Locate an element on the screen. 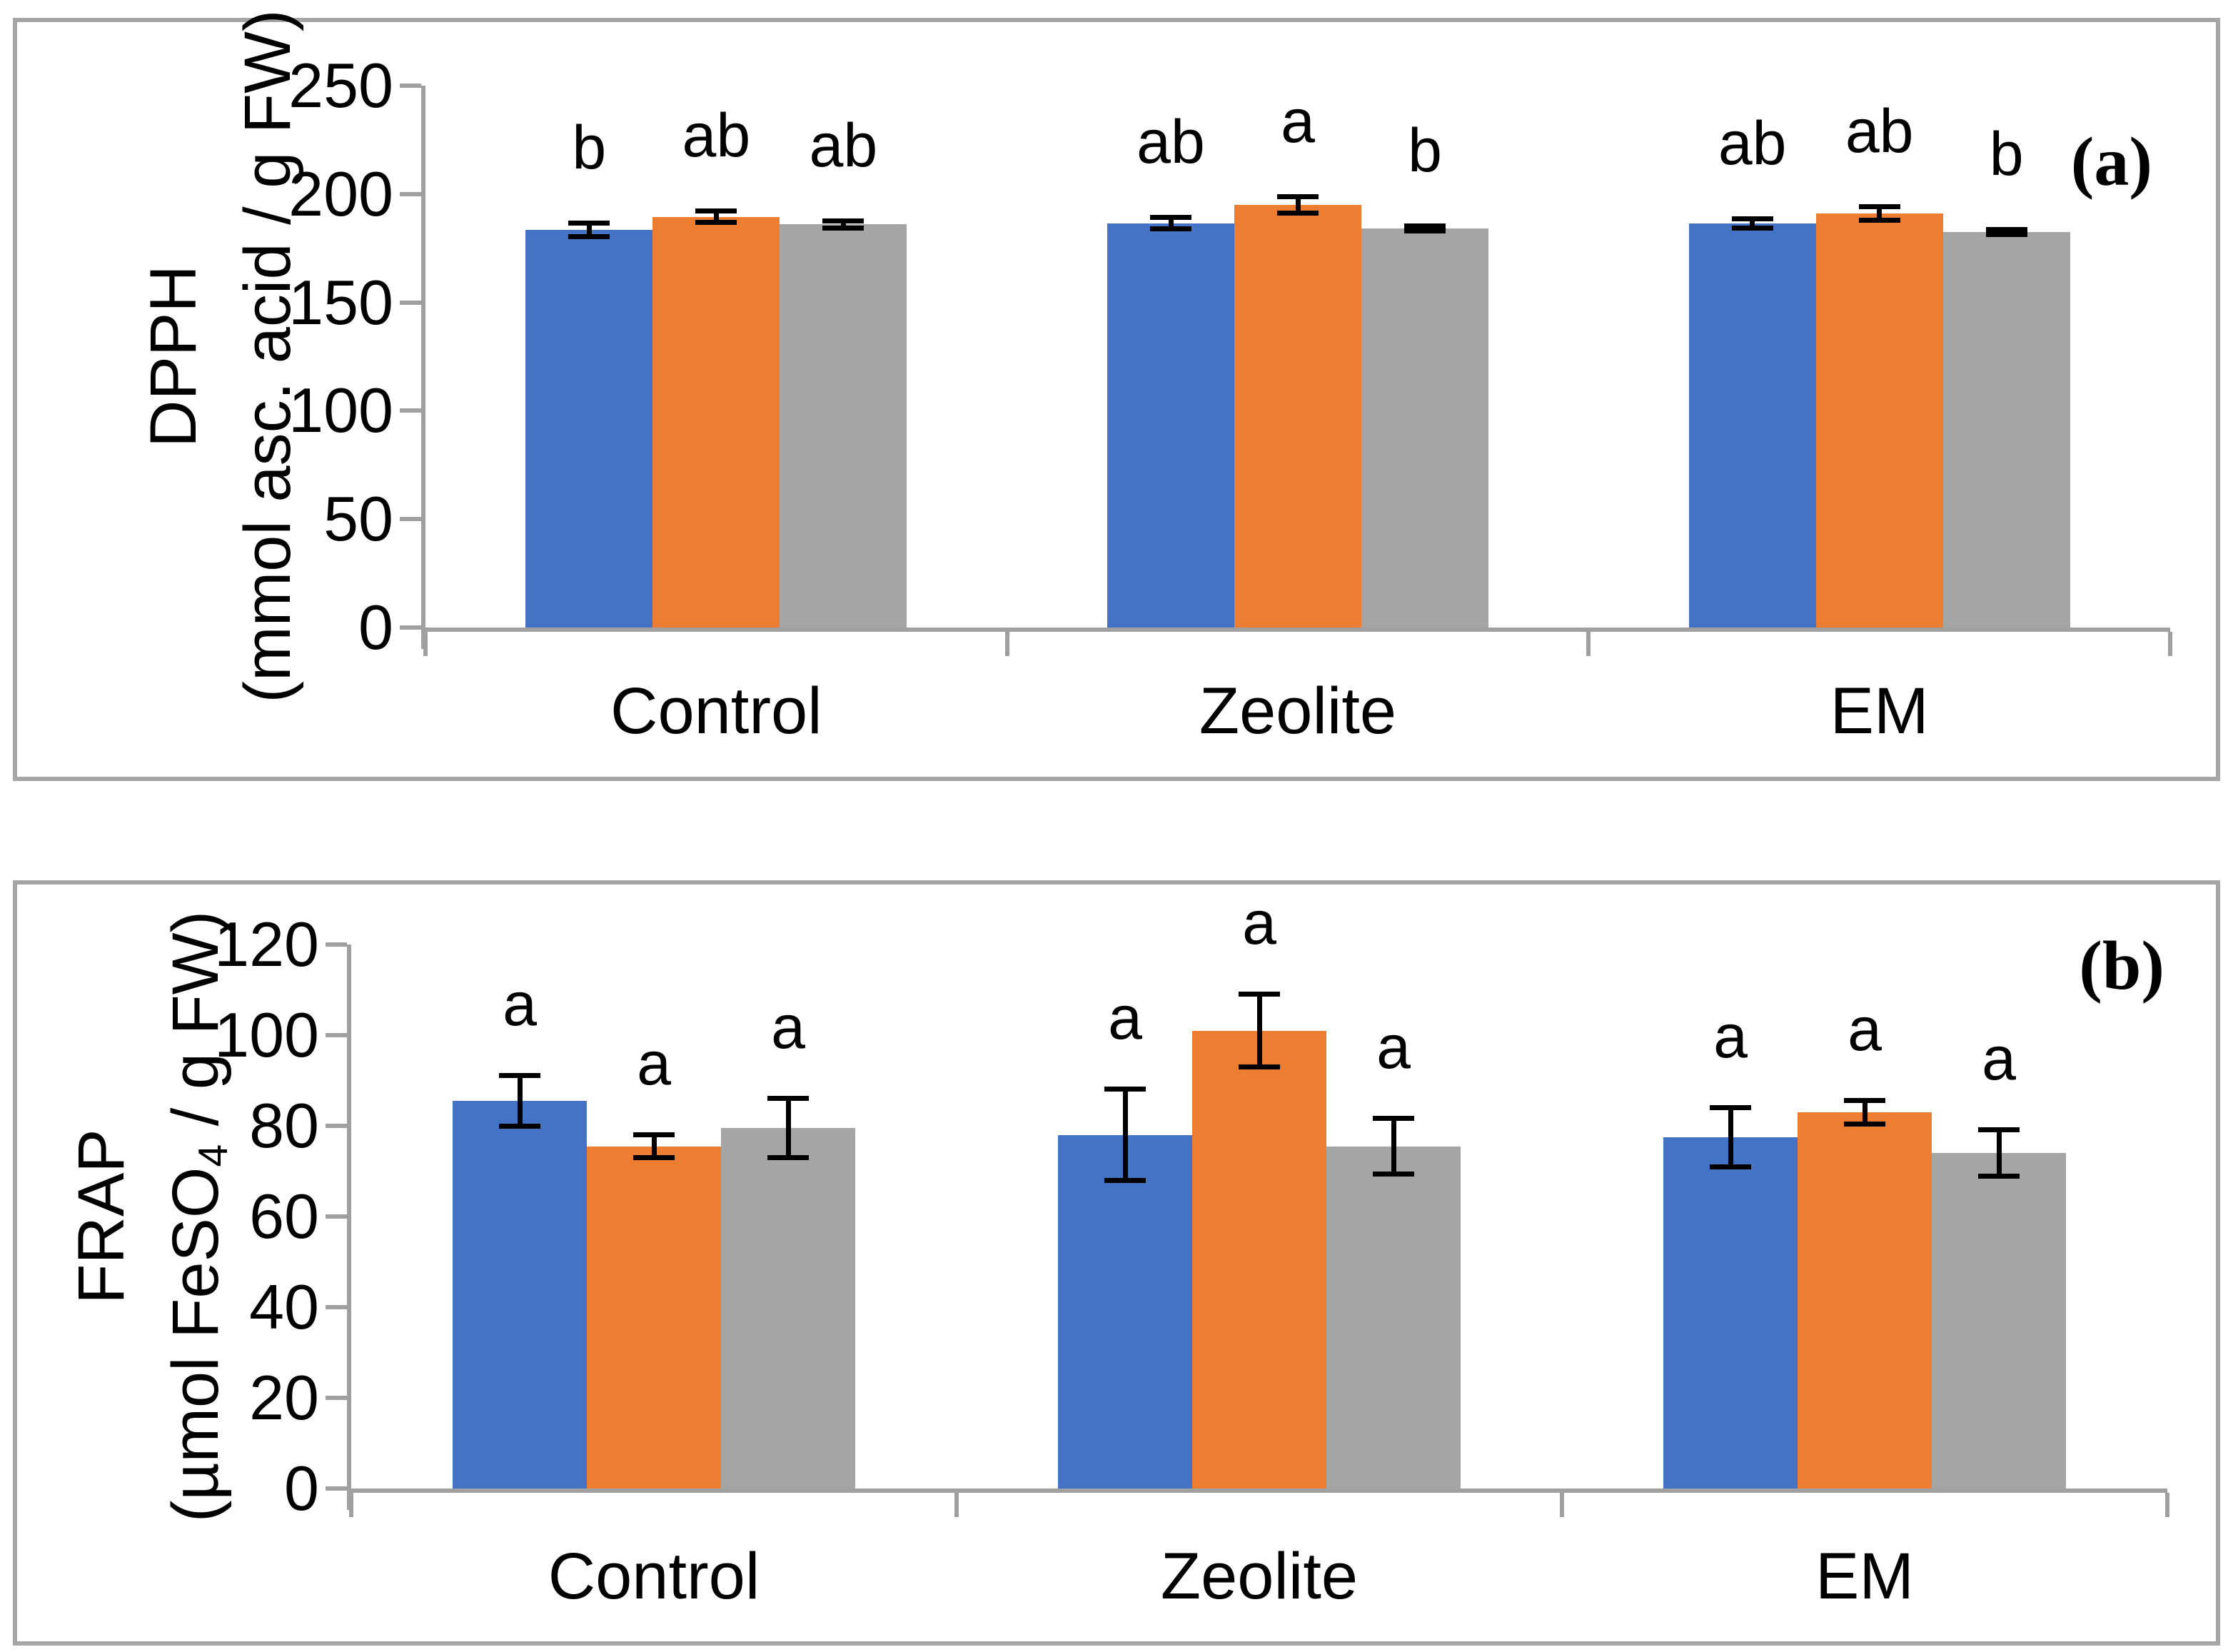 The image size is (2238, 1652). significance-letter-em-gray: a is located at coordinates (1999, 1059).